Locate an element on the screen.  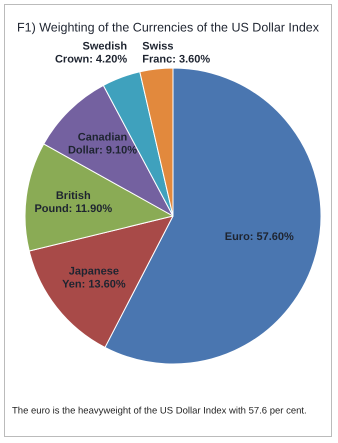
slice-label: British Pound: 11.90% is located at coordinates (73, 202).